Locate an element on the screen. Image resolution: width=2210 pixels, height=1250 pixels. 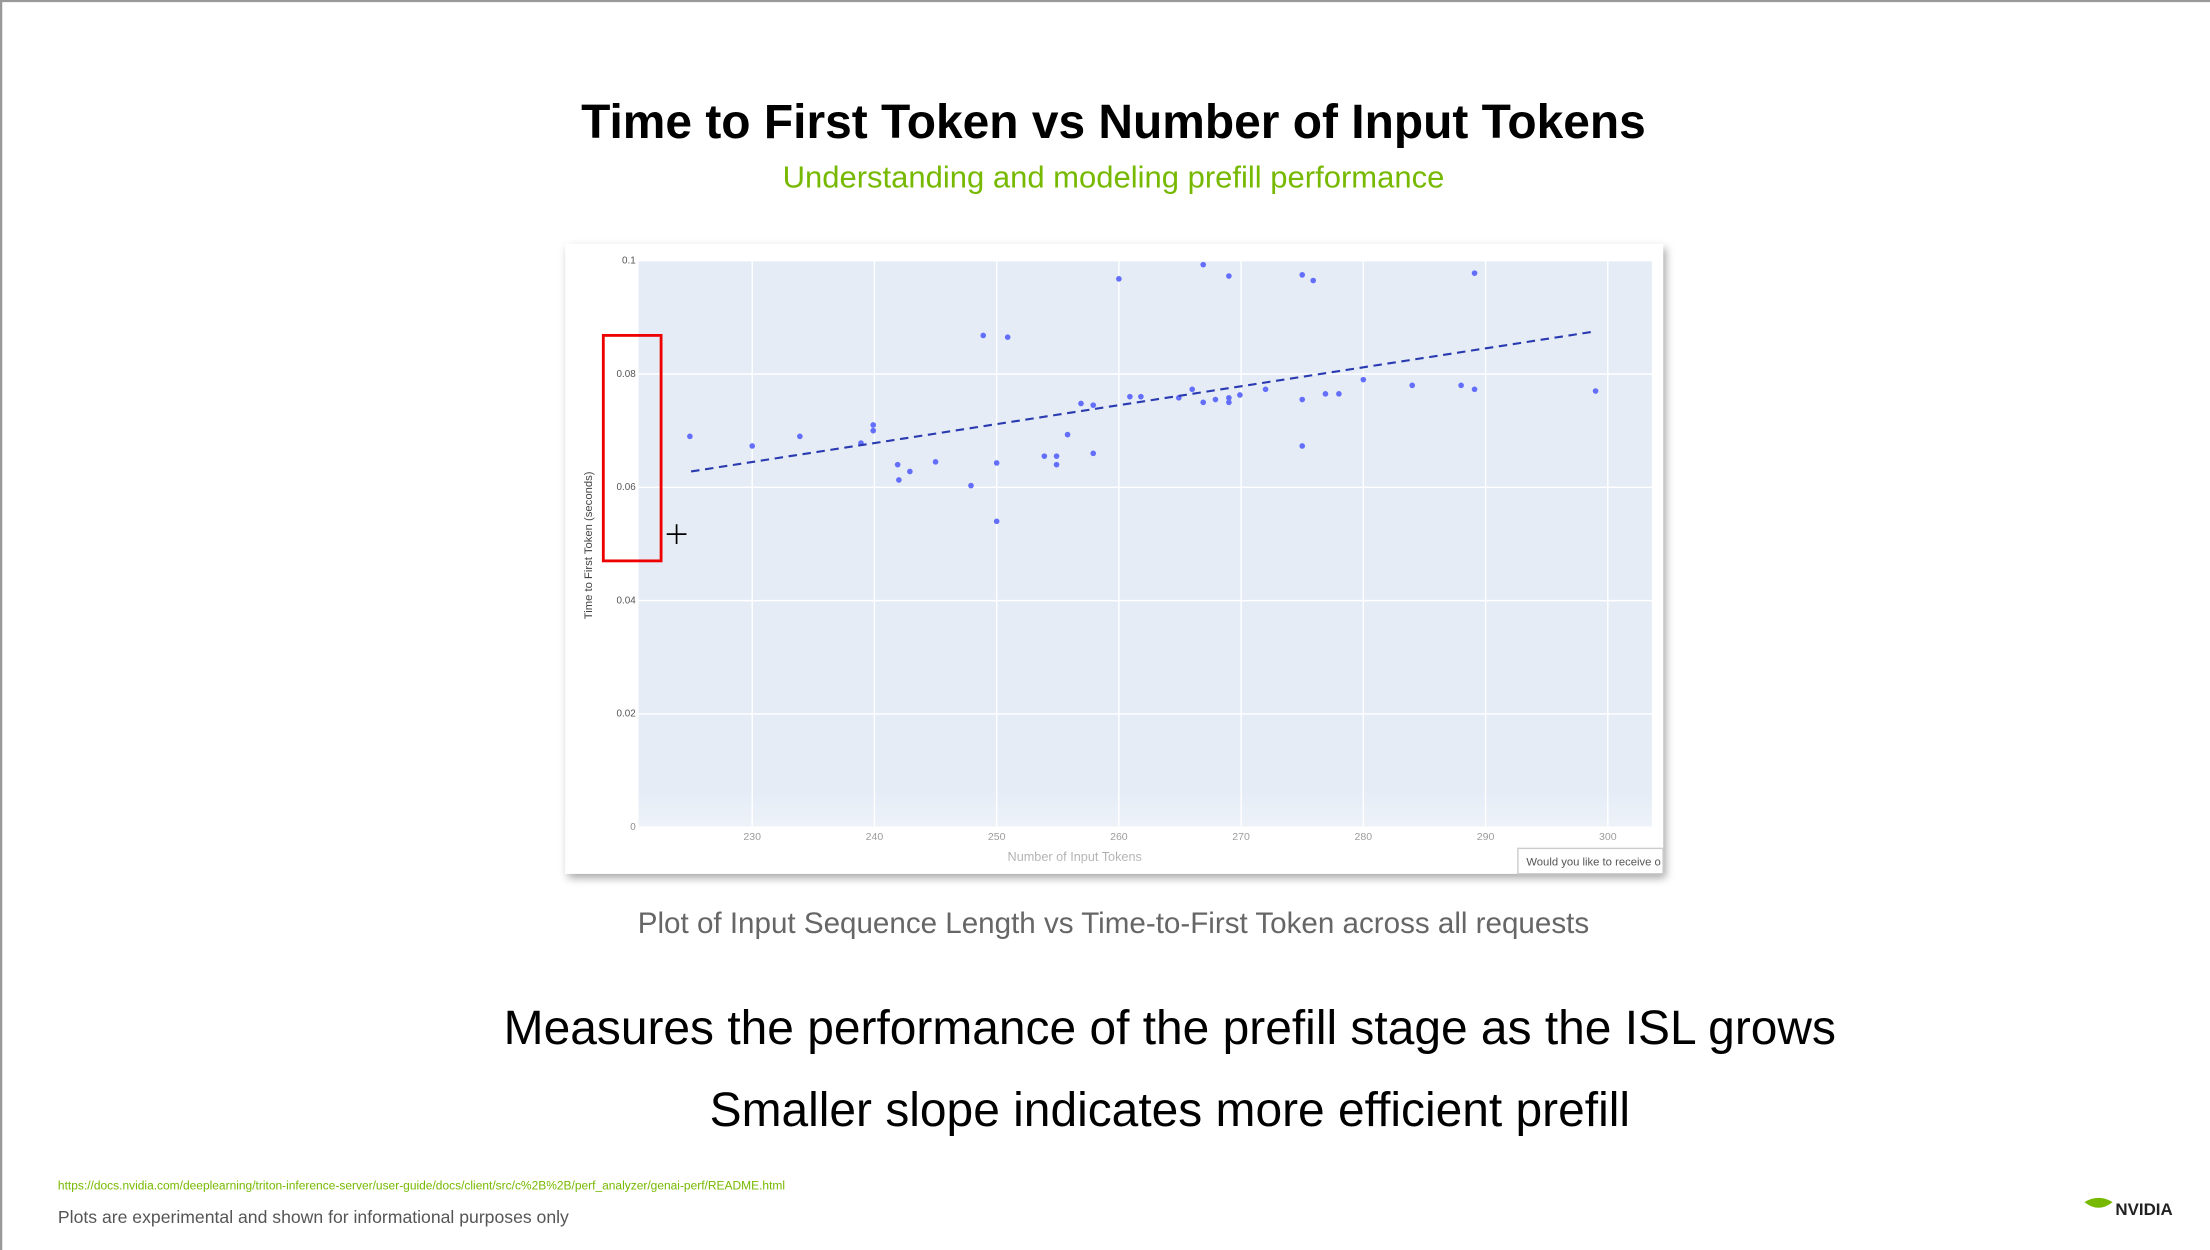
popup-text: Would you like to receive o is located at coordinates (1593, 862).